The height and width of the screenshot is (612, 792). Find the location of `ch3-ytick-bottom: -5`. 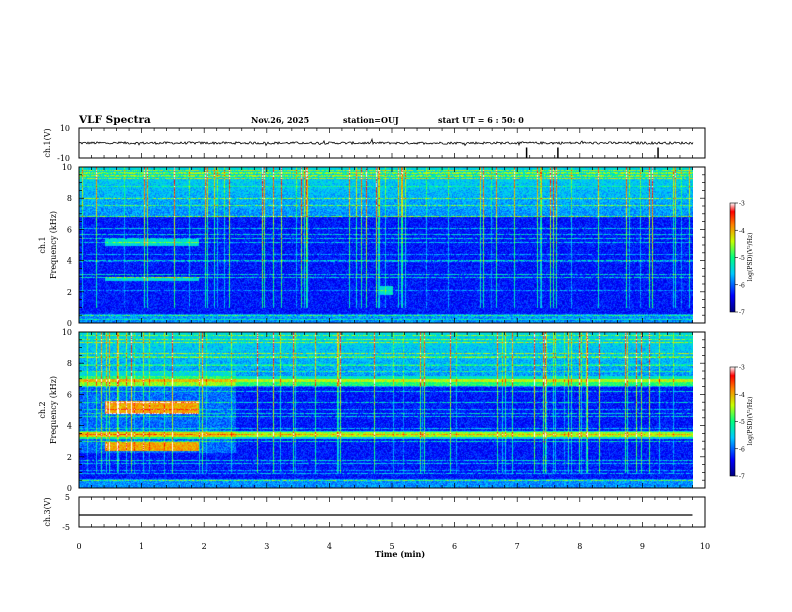

ch3-ytick-bottom: -5 is located at coordinates (66, 527).